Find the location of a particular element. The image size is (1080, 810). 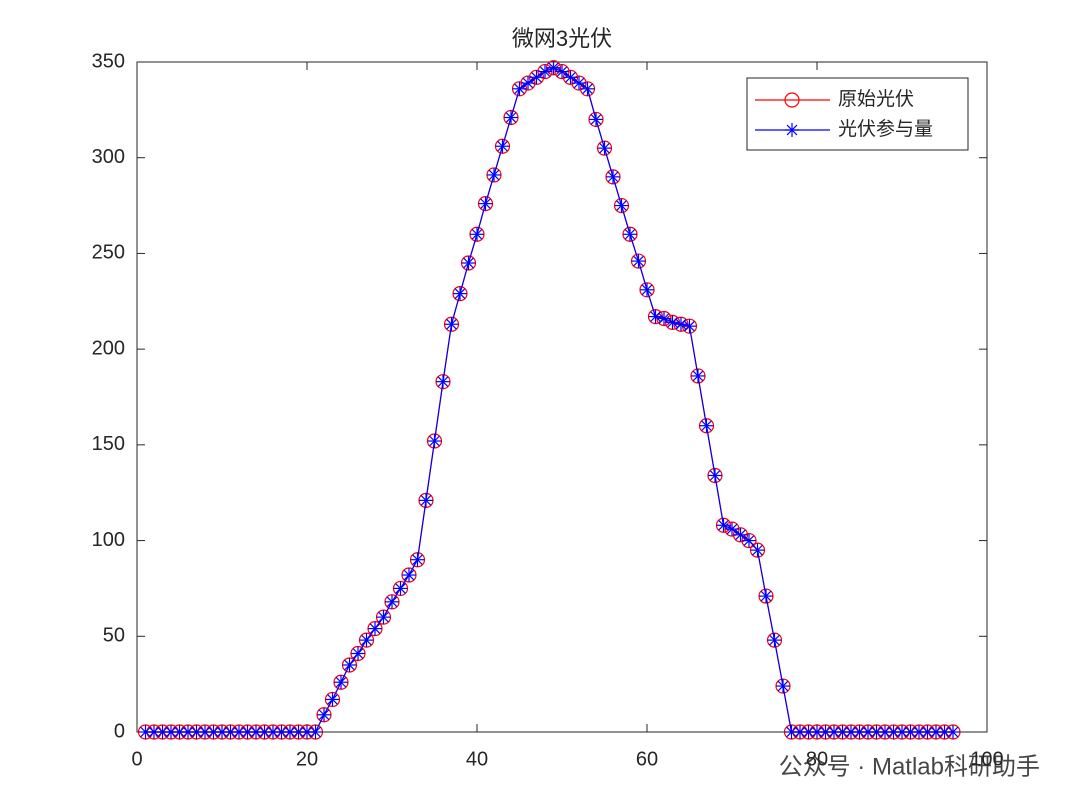

legend-label: 光伏参与量 is located at coordinates (885, 129).